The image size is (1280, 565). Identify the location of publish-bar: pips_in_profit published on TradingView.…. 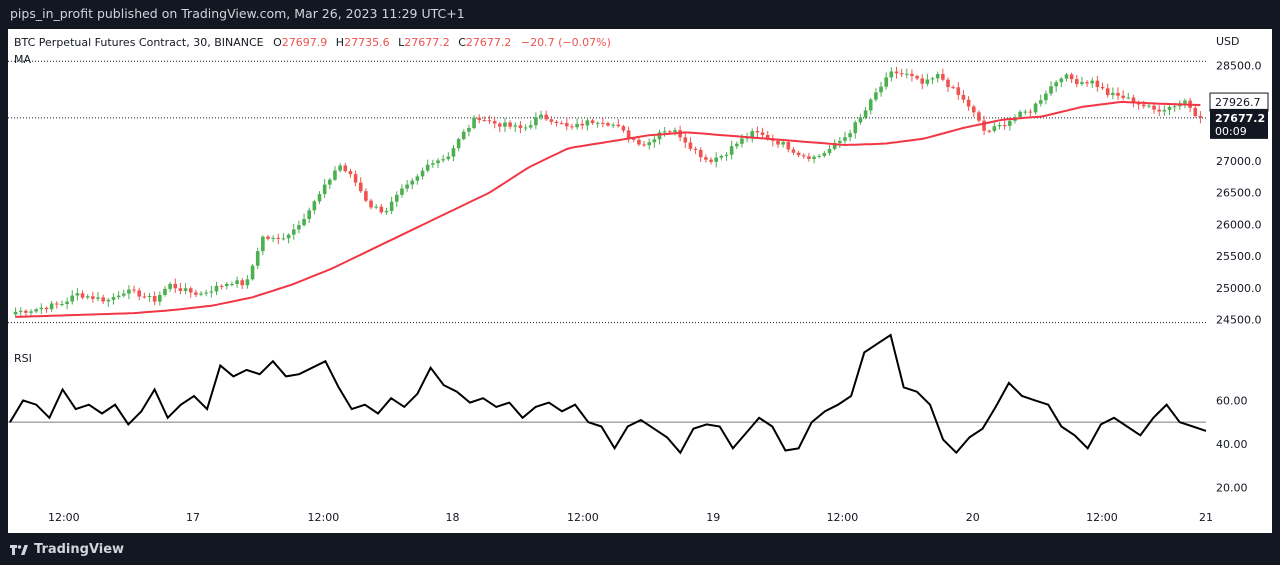
(640, 14).